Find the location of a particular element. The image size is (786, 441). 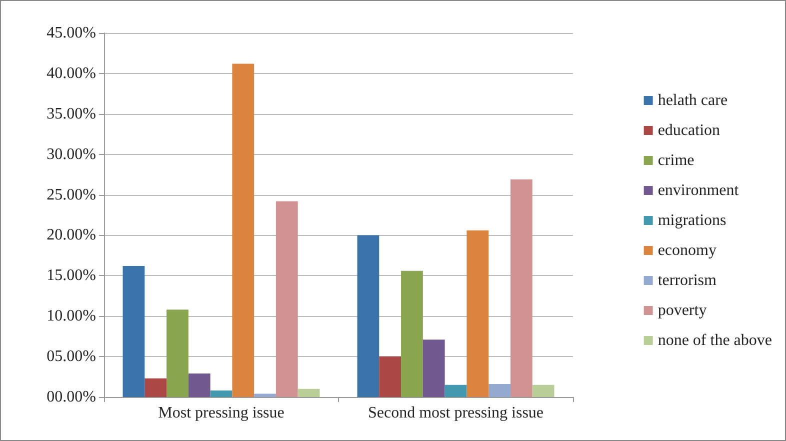

legend-label: terrorism is located at coordinates (688, 280).